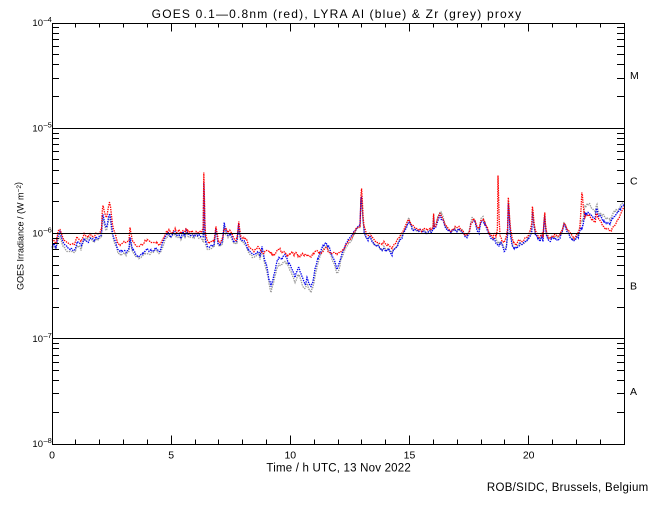 This screenshot has width=650, height=505. What do you see at coordinates (633, 287) in the screenshot?
I see `svg-text: B` at bounding box center [633, 287].